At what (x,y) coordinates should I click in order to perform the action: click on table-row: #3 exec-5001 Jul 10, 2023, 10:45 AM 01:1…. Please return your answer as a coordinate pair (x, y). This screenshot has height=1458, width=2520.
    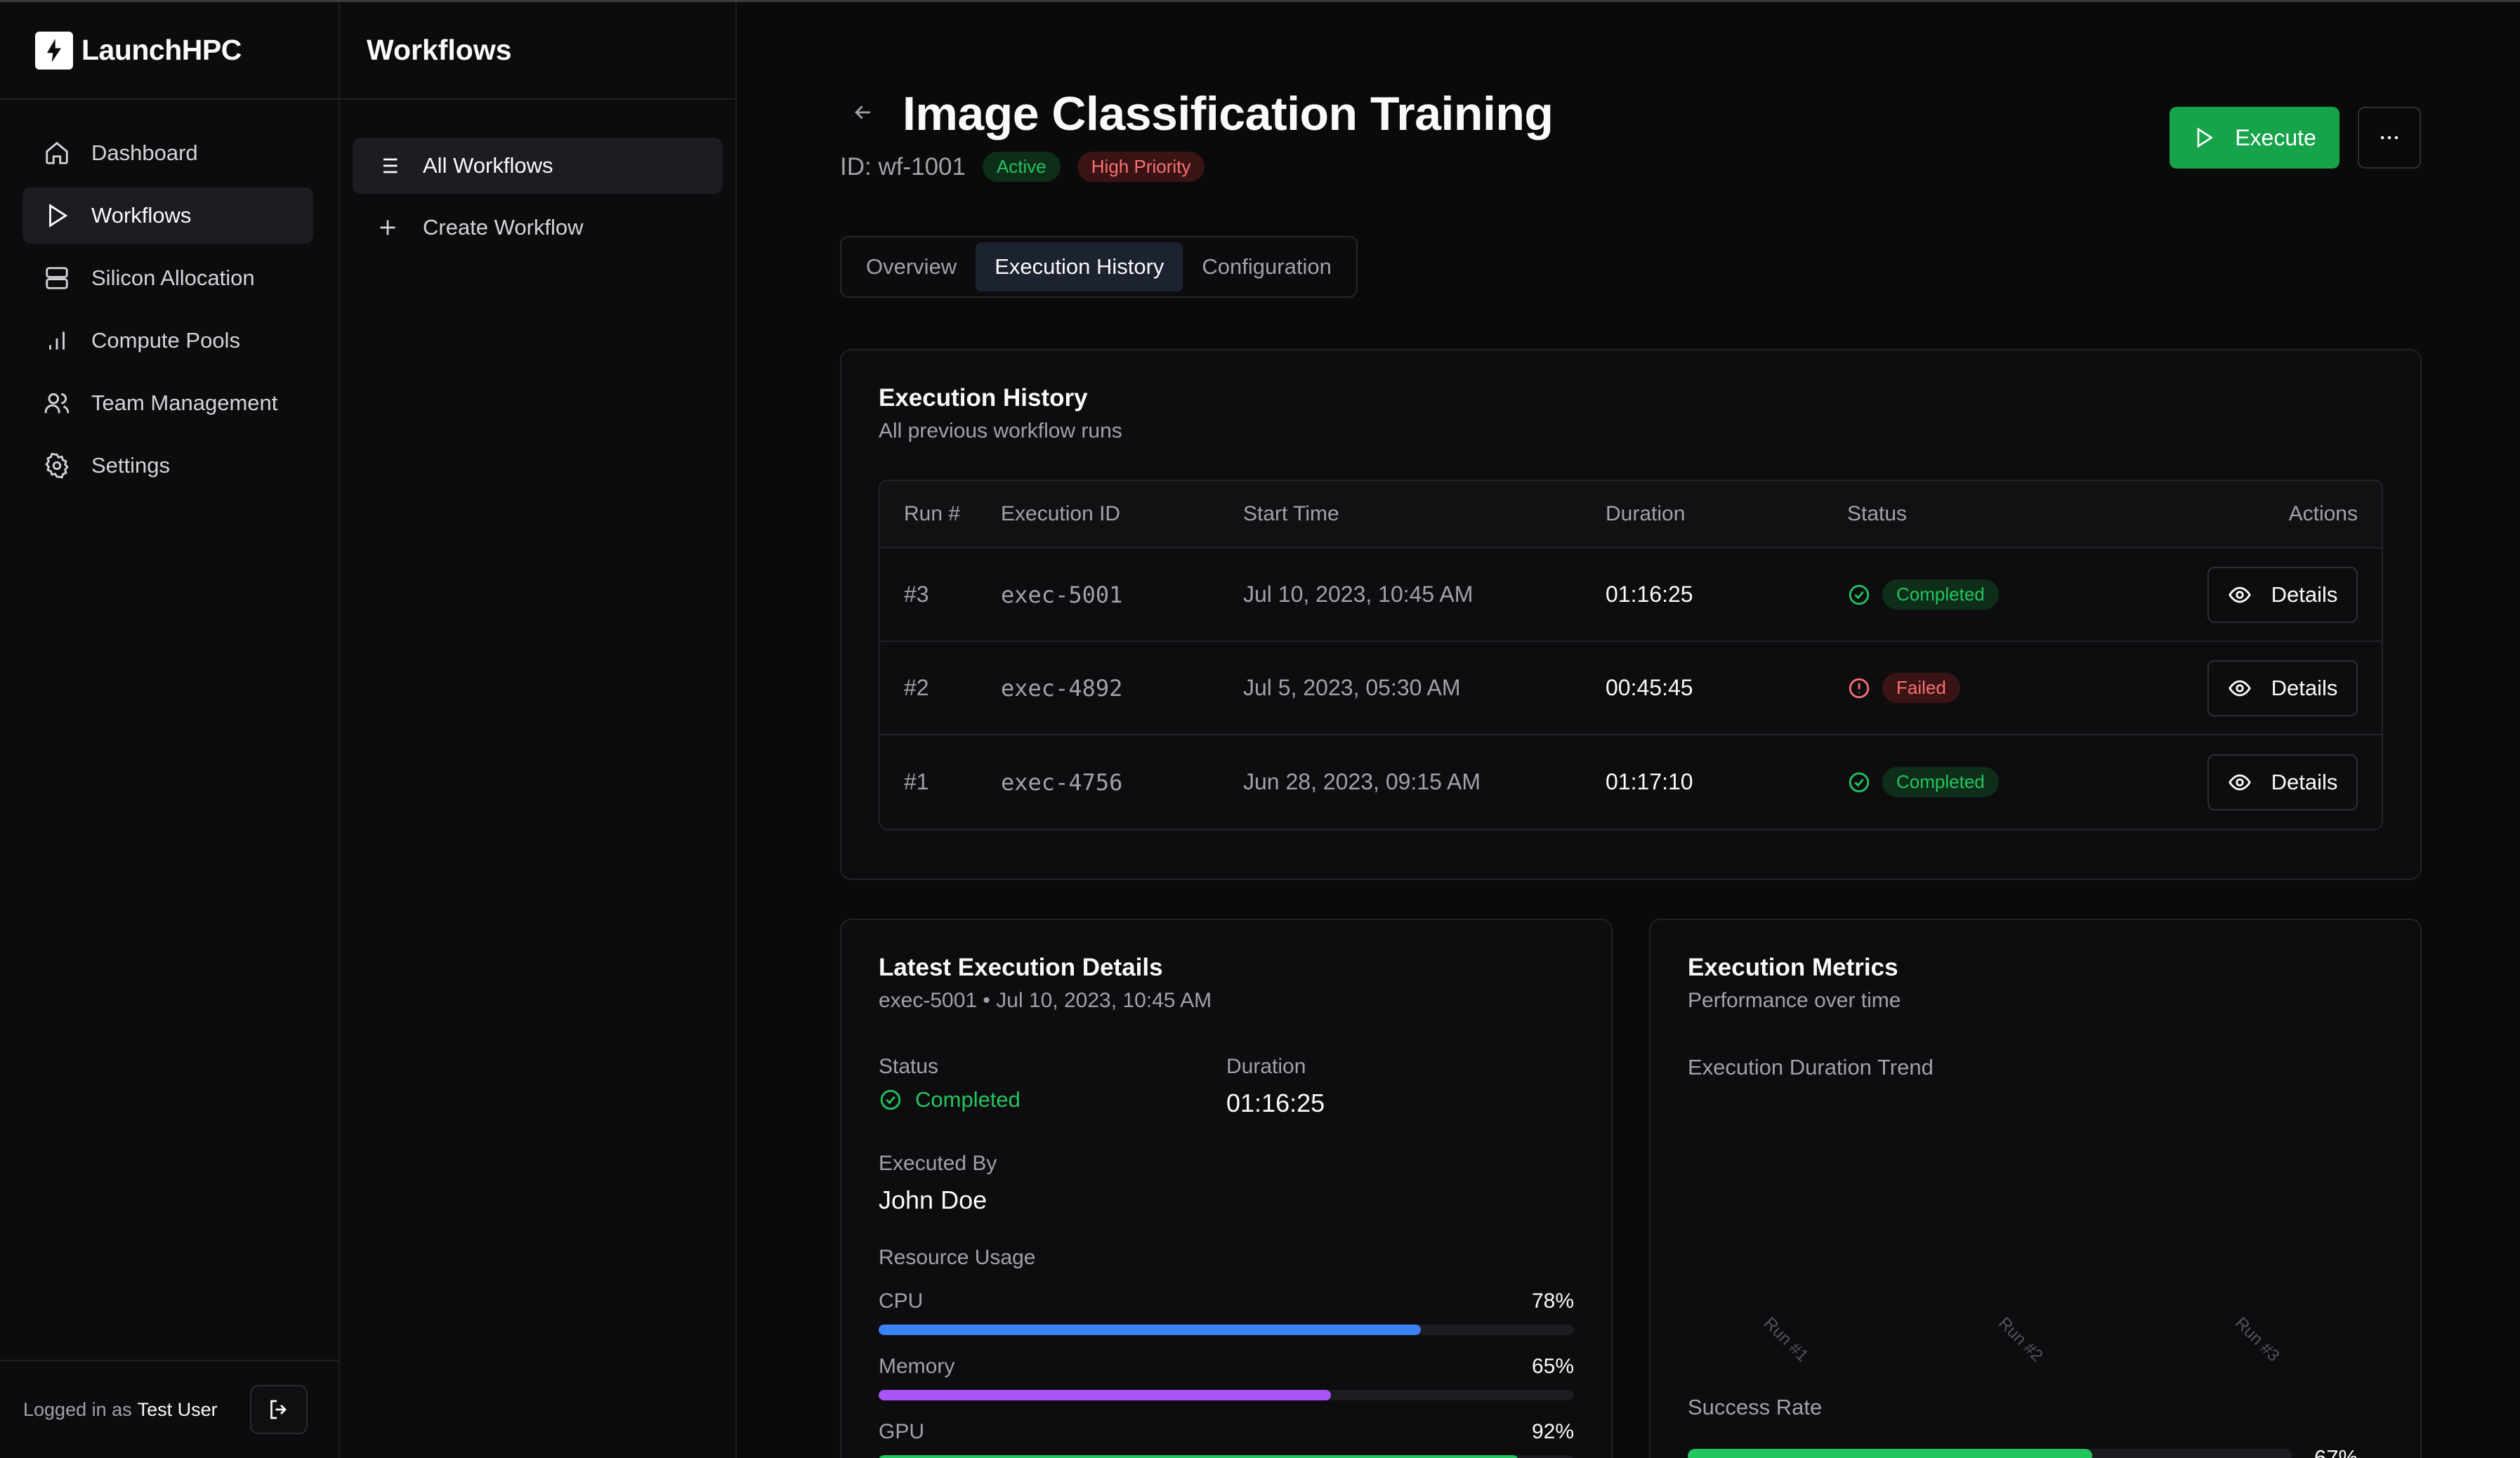
    Looking at the image, I should click on (1631, 595).